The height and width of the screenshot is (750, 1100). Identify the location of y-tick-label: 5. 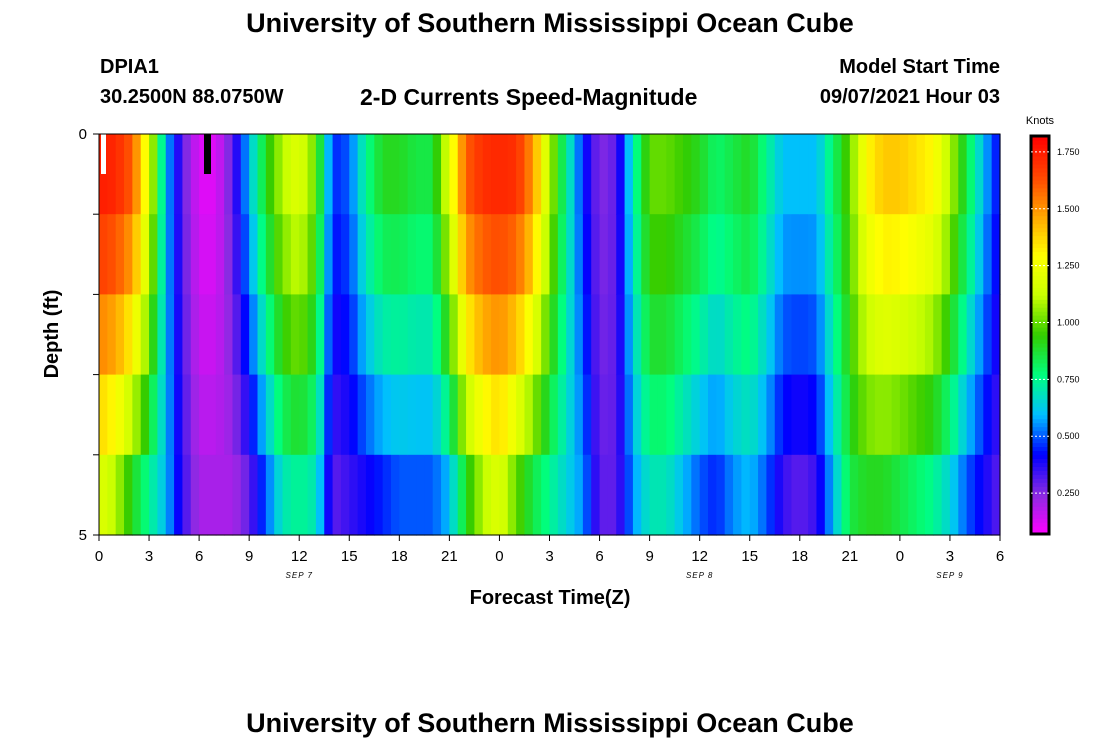
(83, 535).